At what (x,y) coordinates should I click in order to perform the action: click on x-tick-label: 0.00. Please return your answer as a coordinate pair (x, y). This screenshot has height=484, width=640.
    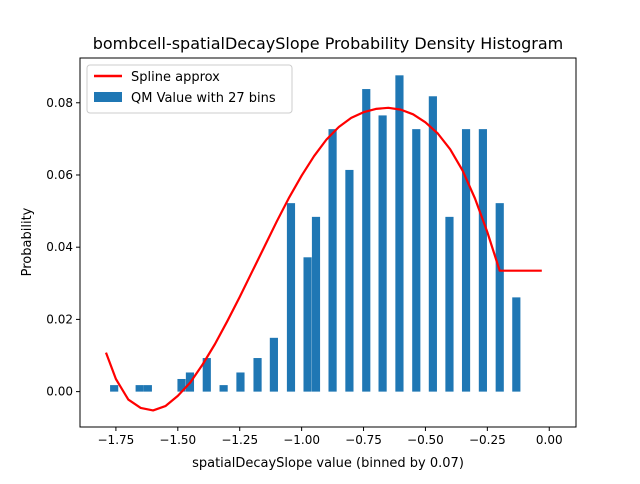
    Looking at the image, I should click on (549, 440).